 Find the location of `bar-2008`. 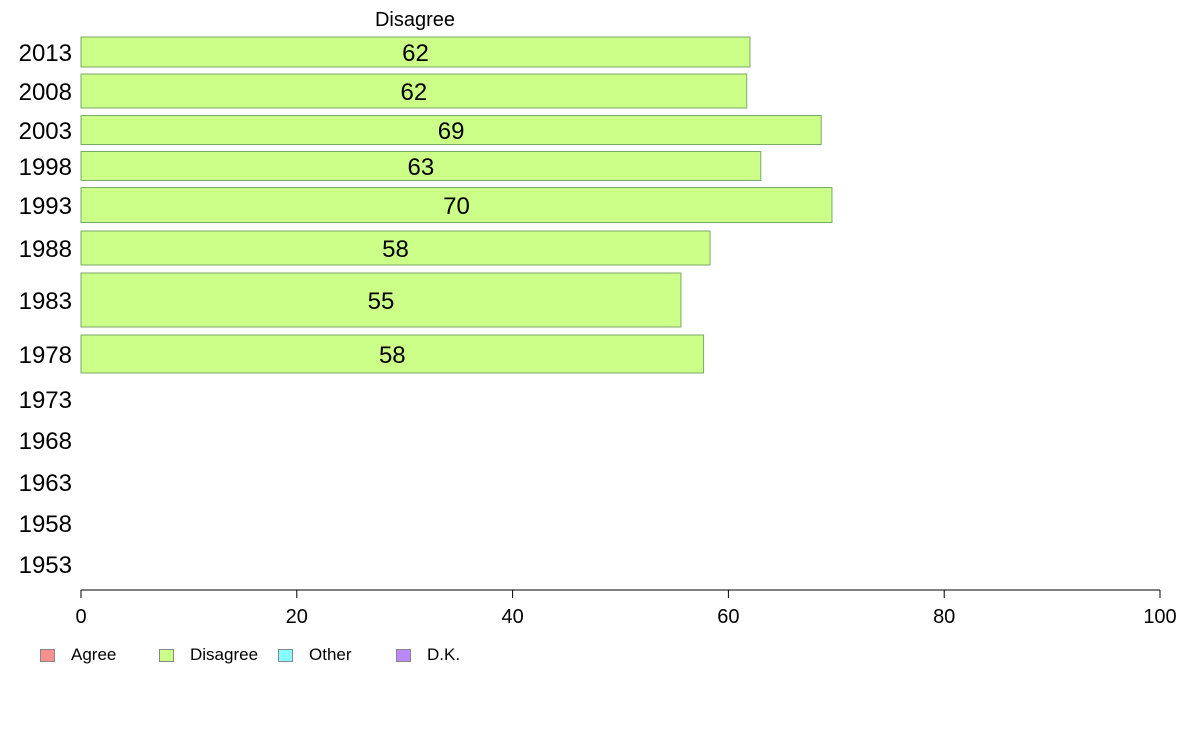

bar-2008 is located at coordinates (414, 91).